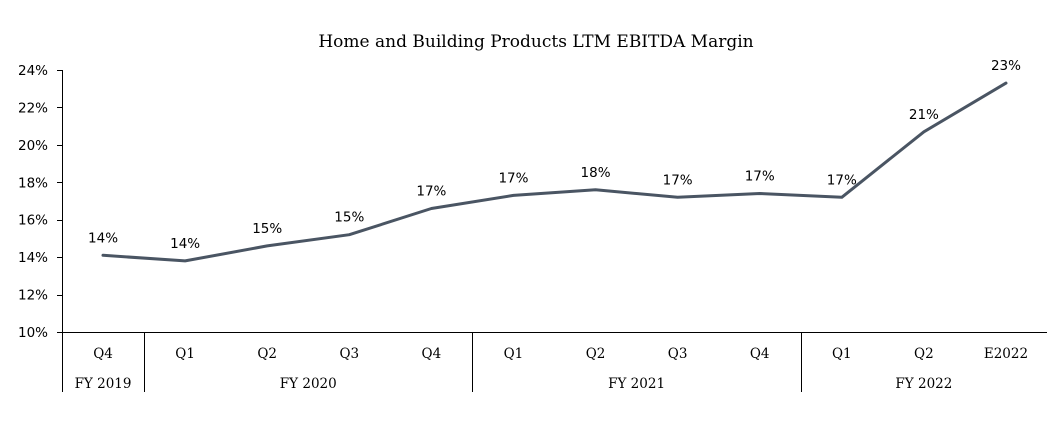 Image resolution: width=1061 pixels, height=430 pixels. What do you see at coordinates (308, 384) in the screenshot?
I see `x-group-label: FY 2020` at bounding box center [308, 384].